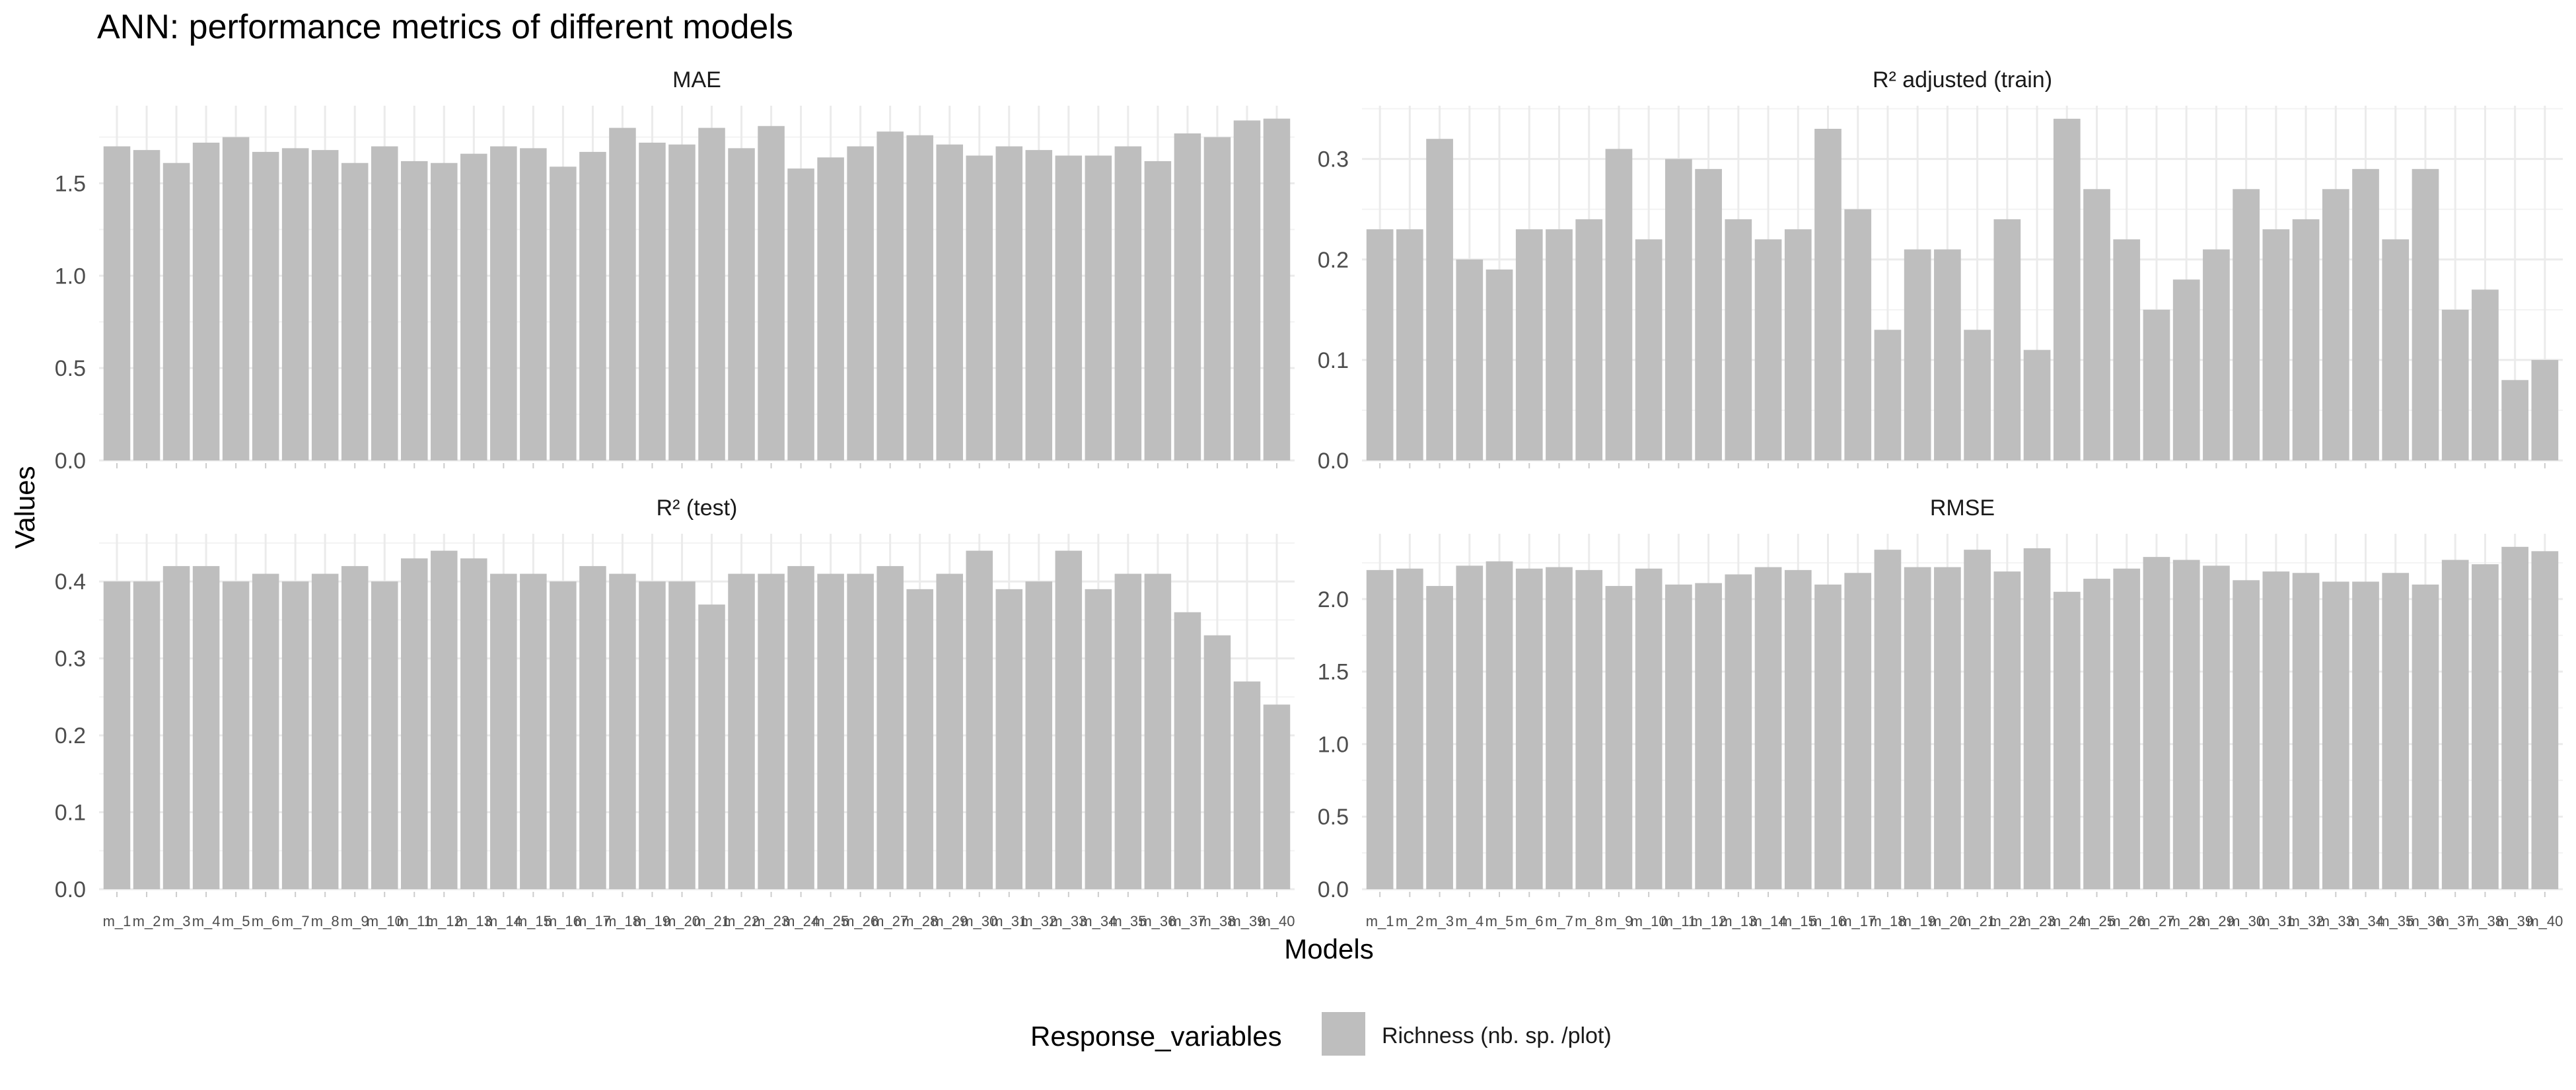  Describe the element at coordinates (2425, 921) in the screenshot. I see `x-tick-label: m_36` at that location.